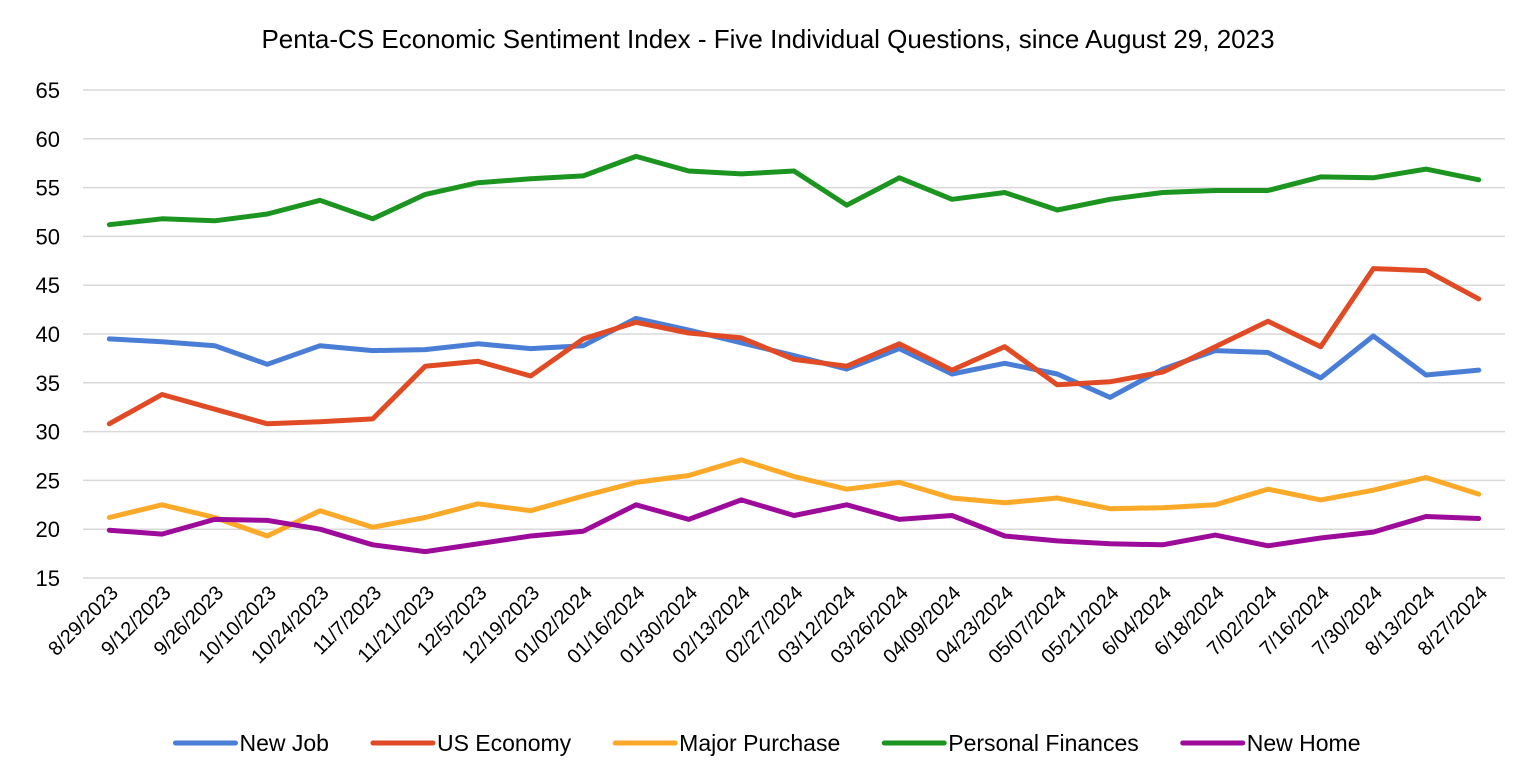  I want to click on legend-item-personal-finances: Personal Finances, so click(1010, 743).